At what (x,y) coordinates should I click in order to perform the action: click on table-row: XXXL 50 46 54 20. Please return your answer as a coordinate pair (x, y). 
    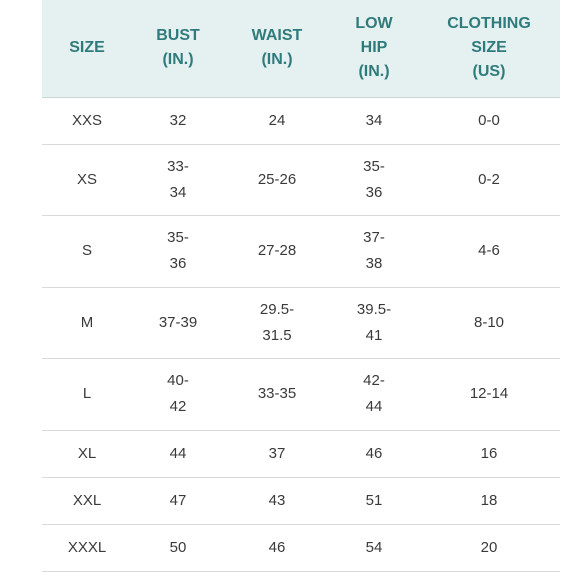
    Looking at the image, I should click on (301, 548).